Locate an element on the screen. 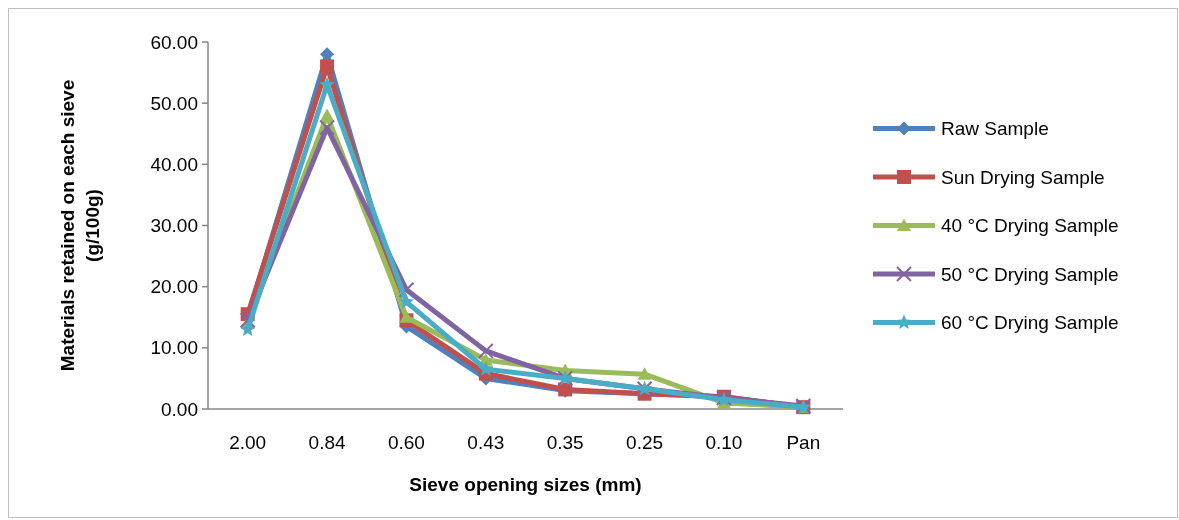 Image resolution: width=1179 pixels, height=520 pixels. y-tick-label: 40.00 is located at coordinates (174, 164).